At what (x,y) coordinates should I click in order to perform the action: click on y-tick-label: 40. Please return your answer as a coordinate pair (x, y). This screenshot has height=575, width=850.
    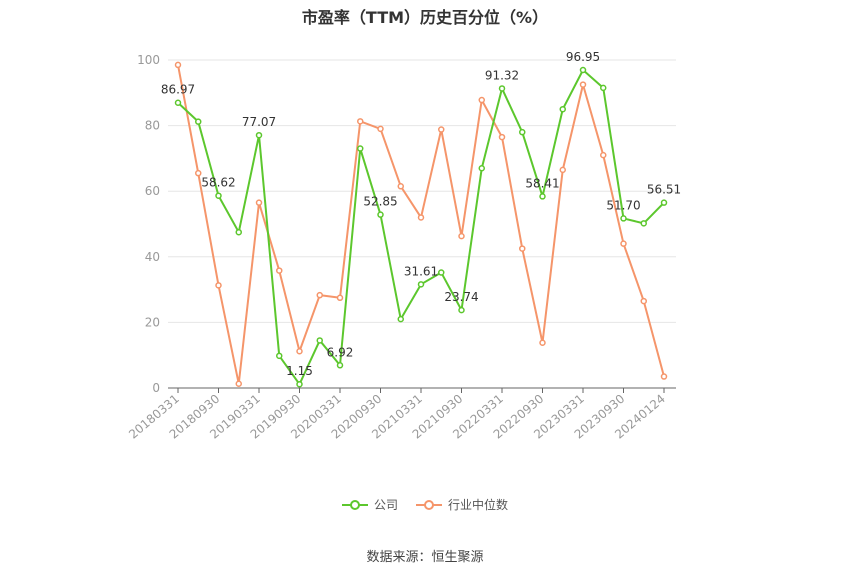
    Looking at the image, I should click on (152, 257).